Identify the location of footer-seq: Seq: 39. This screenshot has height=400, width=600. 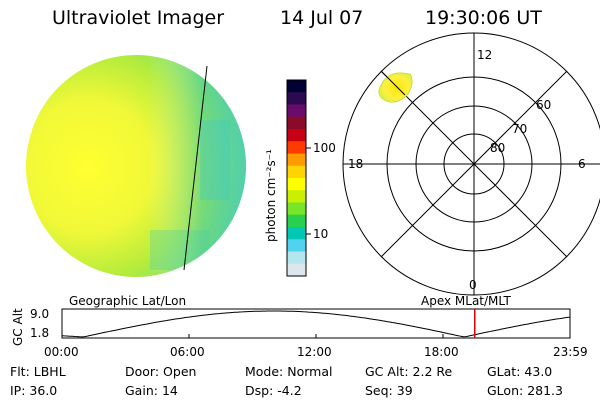
(389, 390).